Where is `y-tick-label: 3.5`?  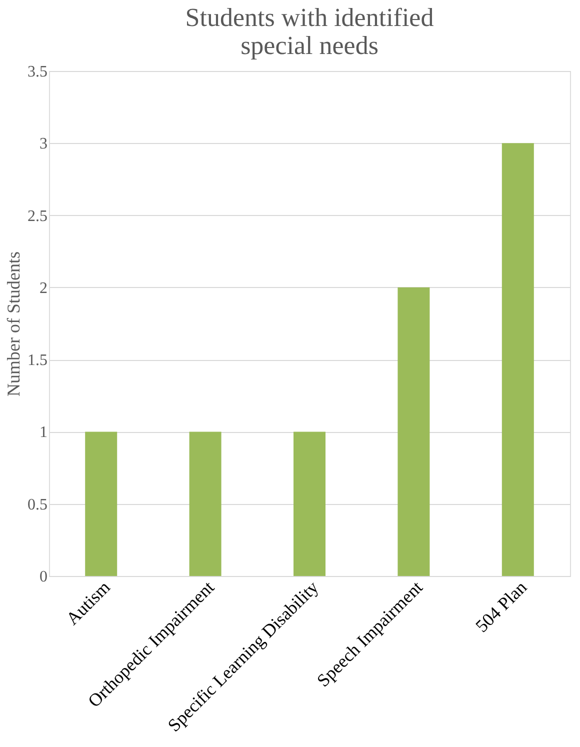 y-tick-label: 3.5 is located at coordinates (38, 72).